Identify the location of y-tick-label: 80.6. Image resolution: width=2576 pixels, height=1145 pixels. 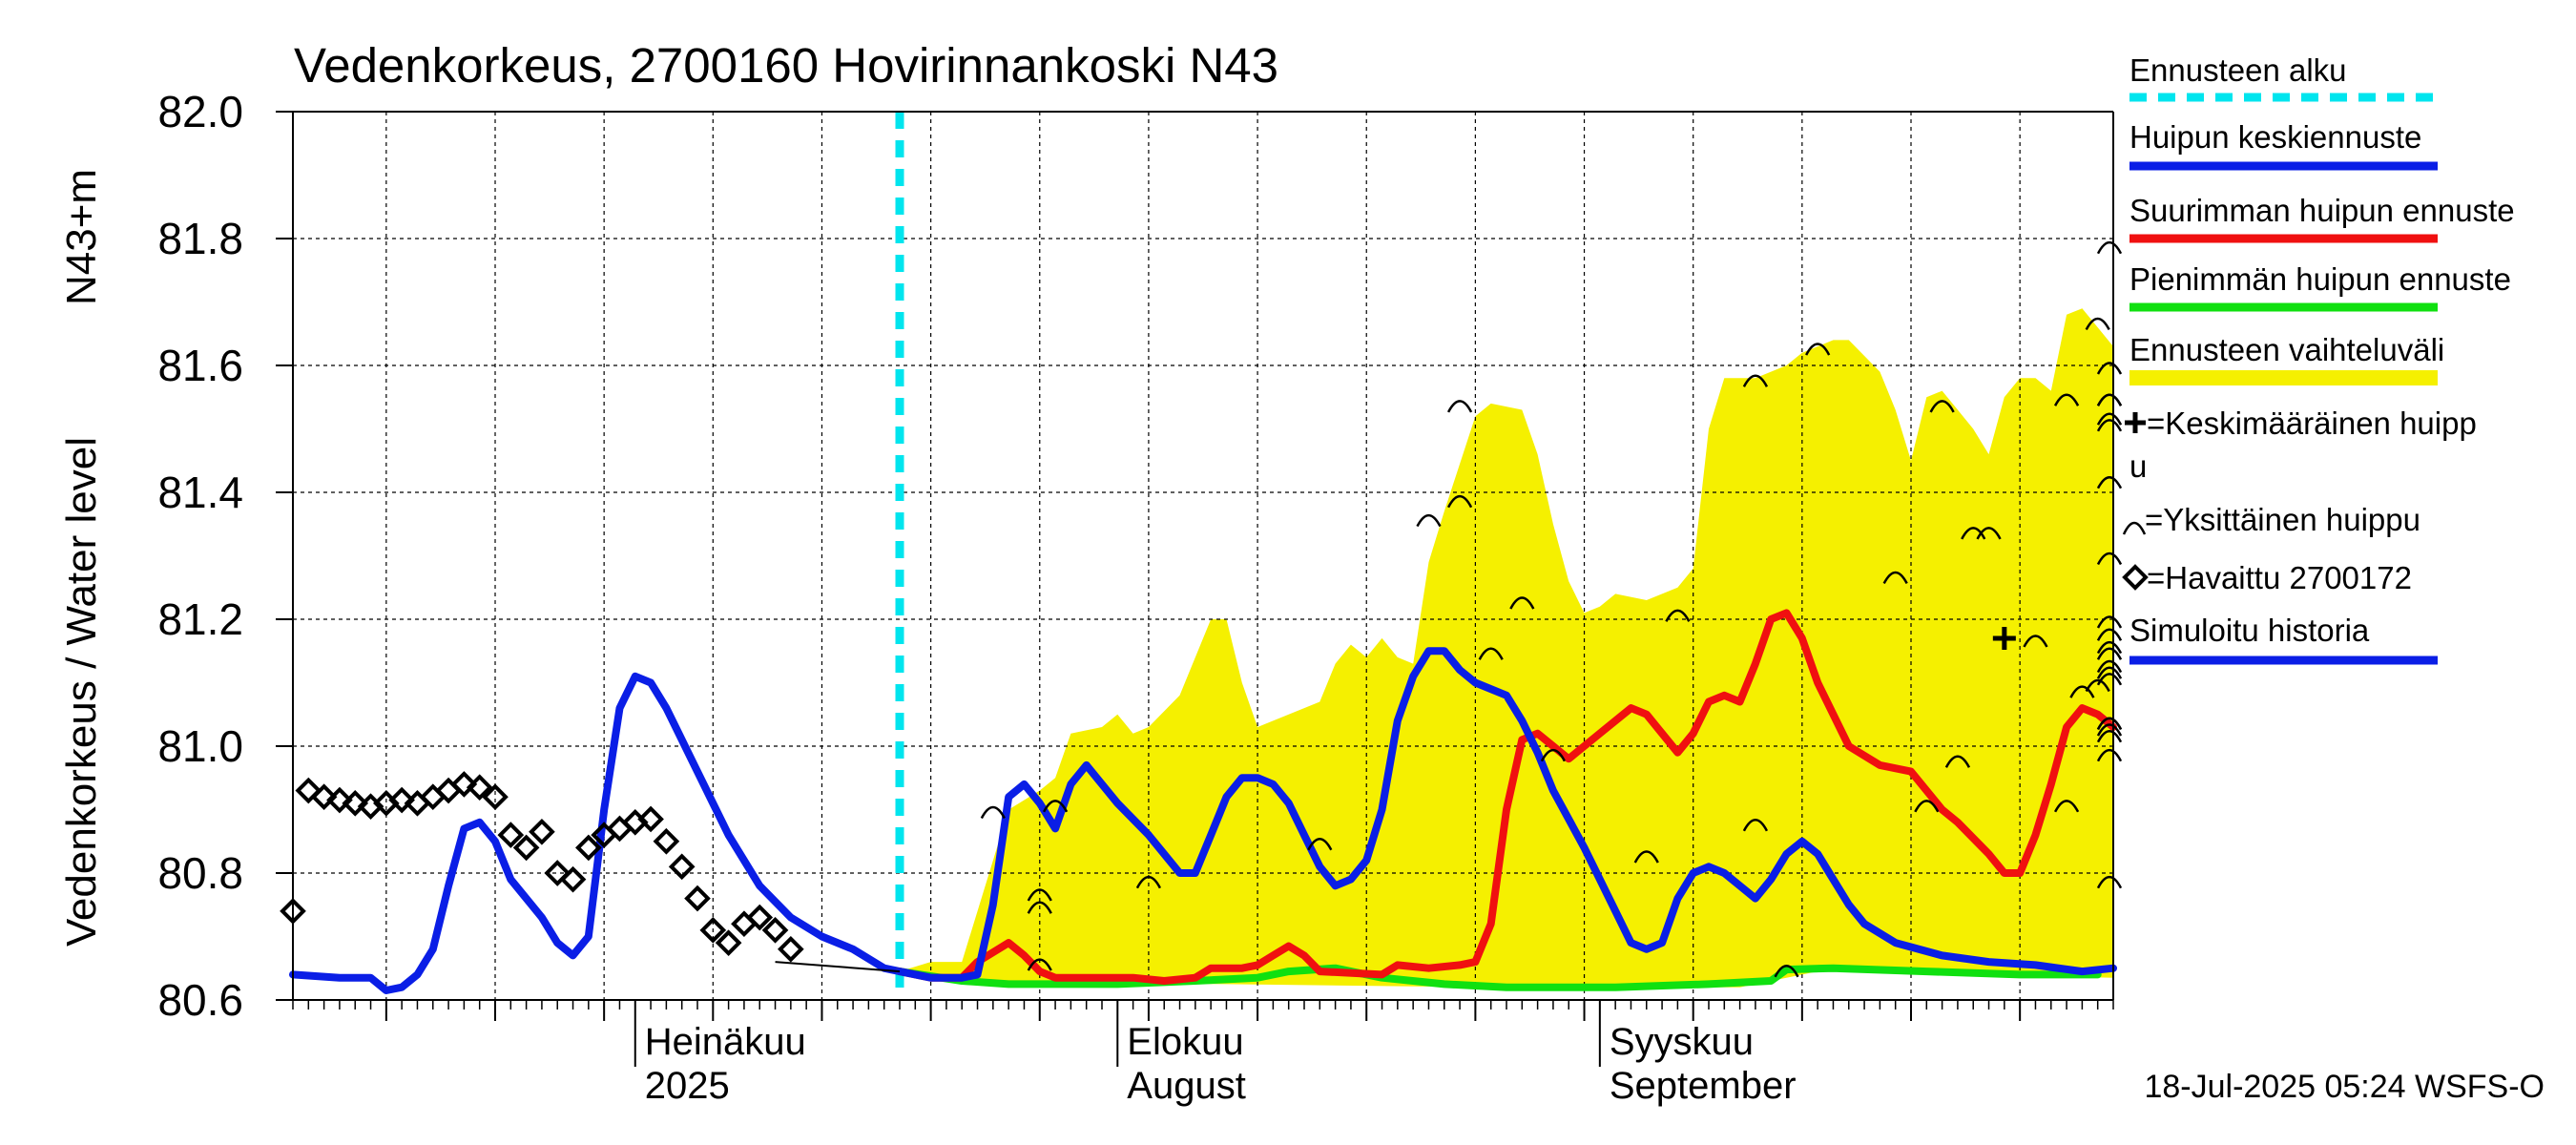
(200, 1000).